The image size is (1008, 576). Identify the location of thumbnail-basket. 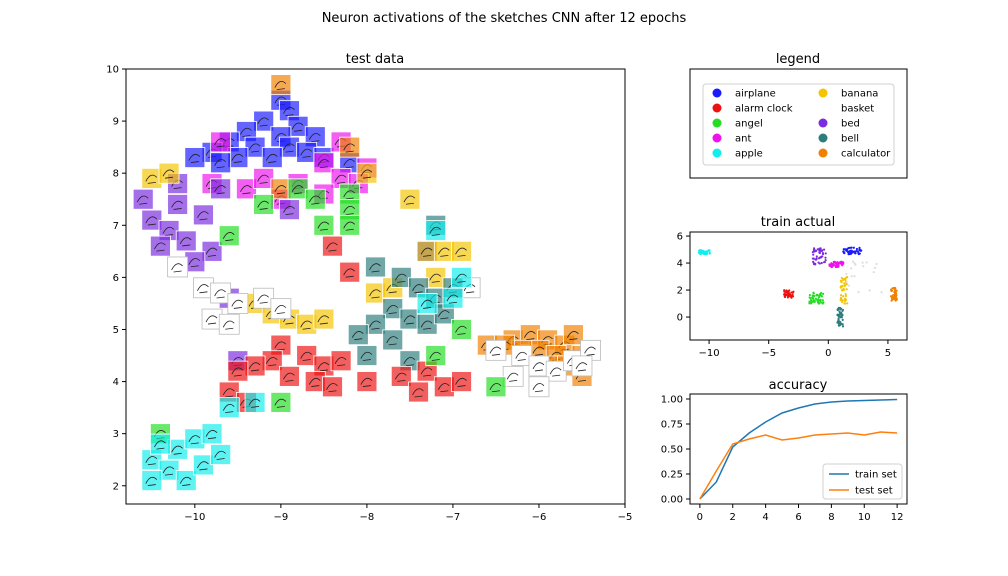
(590, 350).